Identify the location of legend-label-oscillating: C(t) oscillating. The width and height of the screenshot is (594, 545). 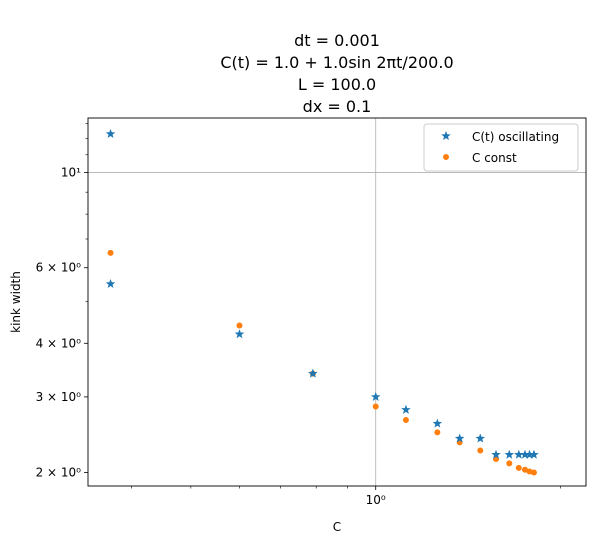
(515, 137).